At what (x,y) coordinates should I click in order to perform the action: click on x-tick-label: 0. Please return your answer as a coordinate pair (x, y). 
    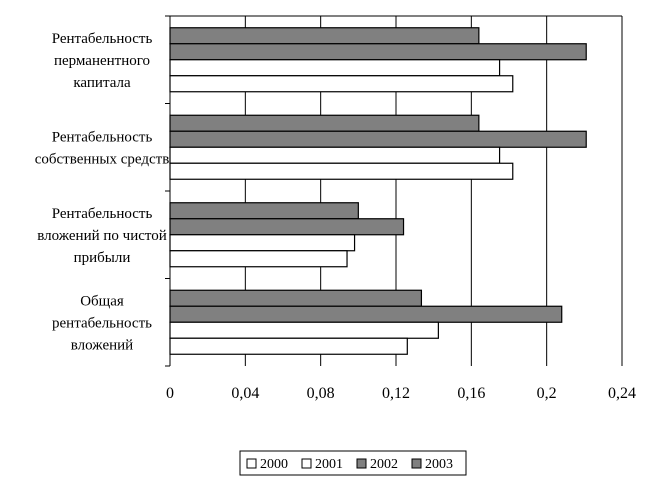
    Looking at the image, I should click on (170, 393).